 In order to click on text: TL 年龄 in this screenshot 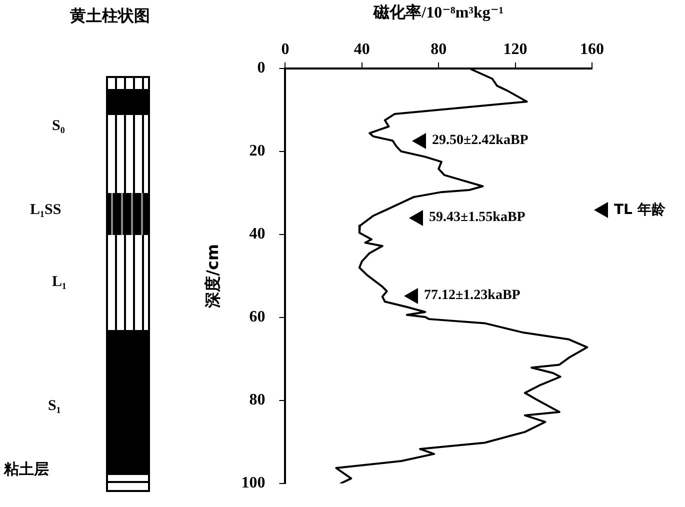, I will do `click(640, 210)`.